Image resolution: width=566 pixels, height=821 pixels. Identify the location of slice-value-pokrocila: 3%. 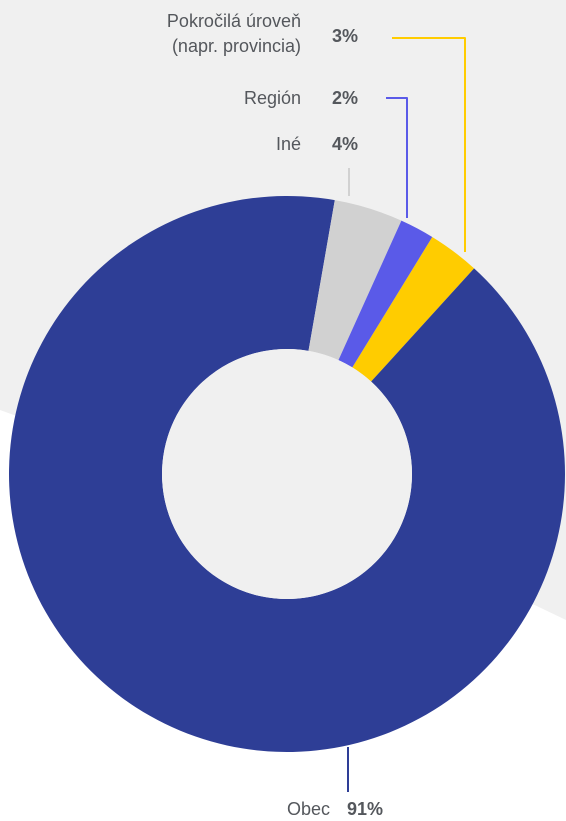
(345, 36).